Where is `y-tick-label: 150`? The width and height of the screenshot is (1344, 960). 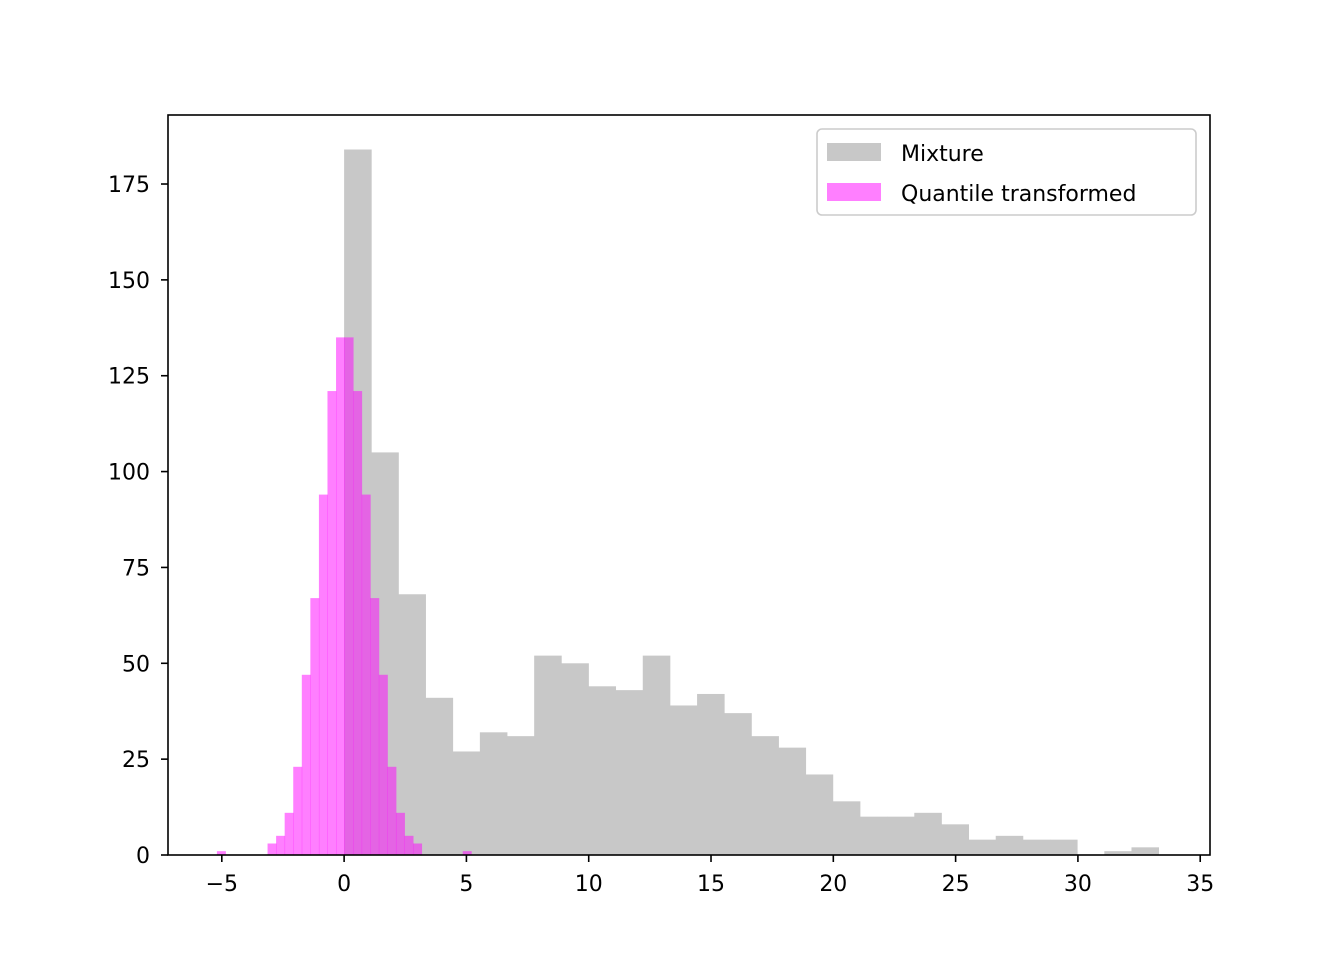 y-tick-label: 150 is located at coordinates (129, 281).